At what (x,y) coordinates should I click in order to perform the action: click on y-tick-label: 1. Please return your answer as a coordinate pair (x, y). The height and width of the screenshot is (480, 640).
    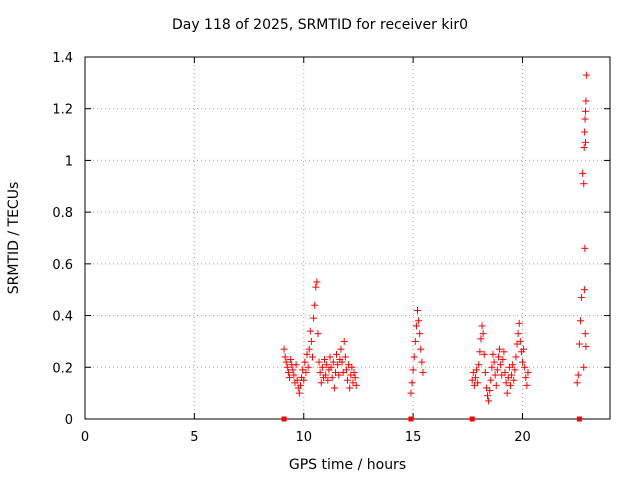
    Looking at the image, I should click on (69, 161).